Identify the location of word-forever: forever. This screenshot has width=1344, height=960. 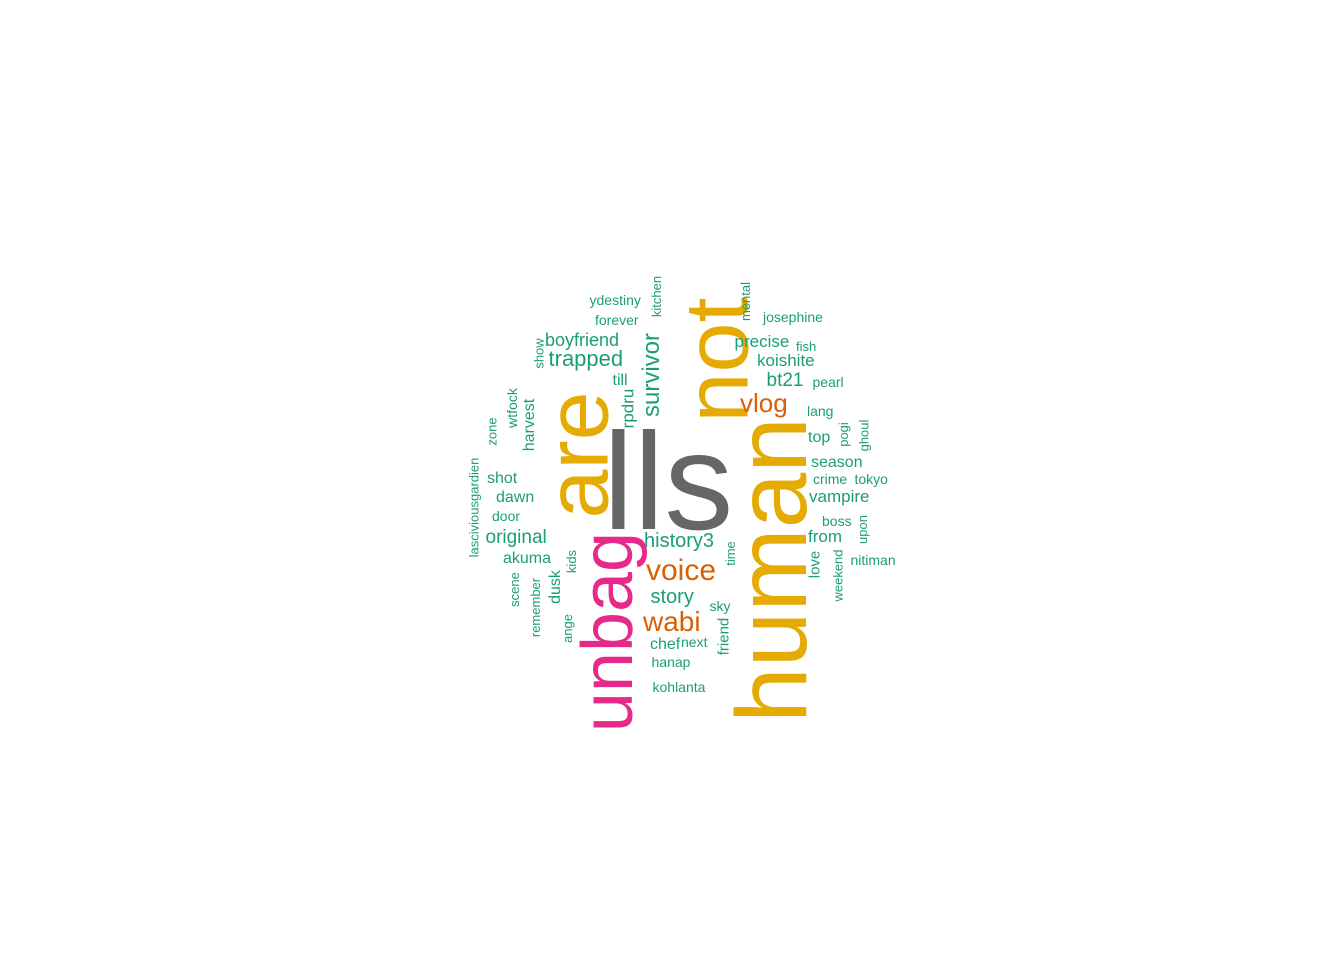
(617, 320).